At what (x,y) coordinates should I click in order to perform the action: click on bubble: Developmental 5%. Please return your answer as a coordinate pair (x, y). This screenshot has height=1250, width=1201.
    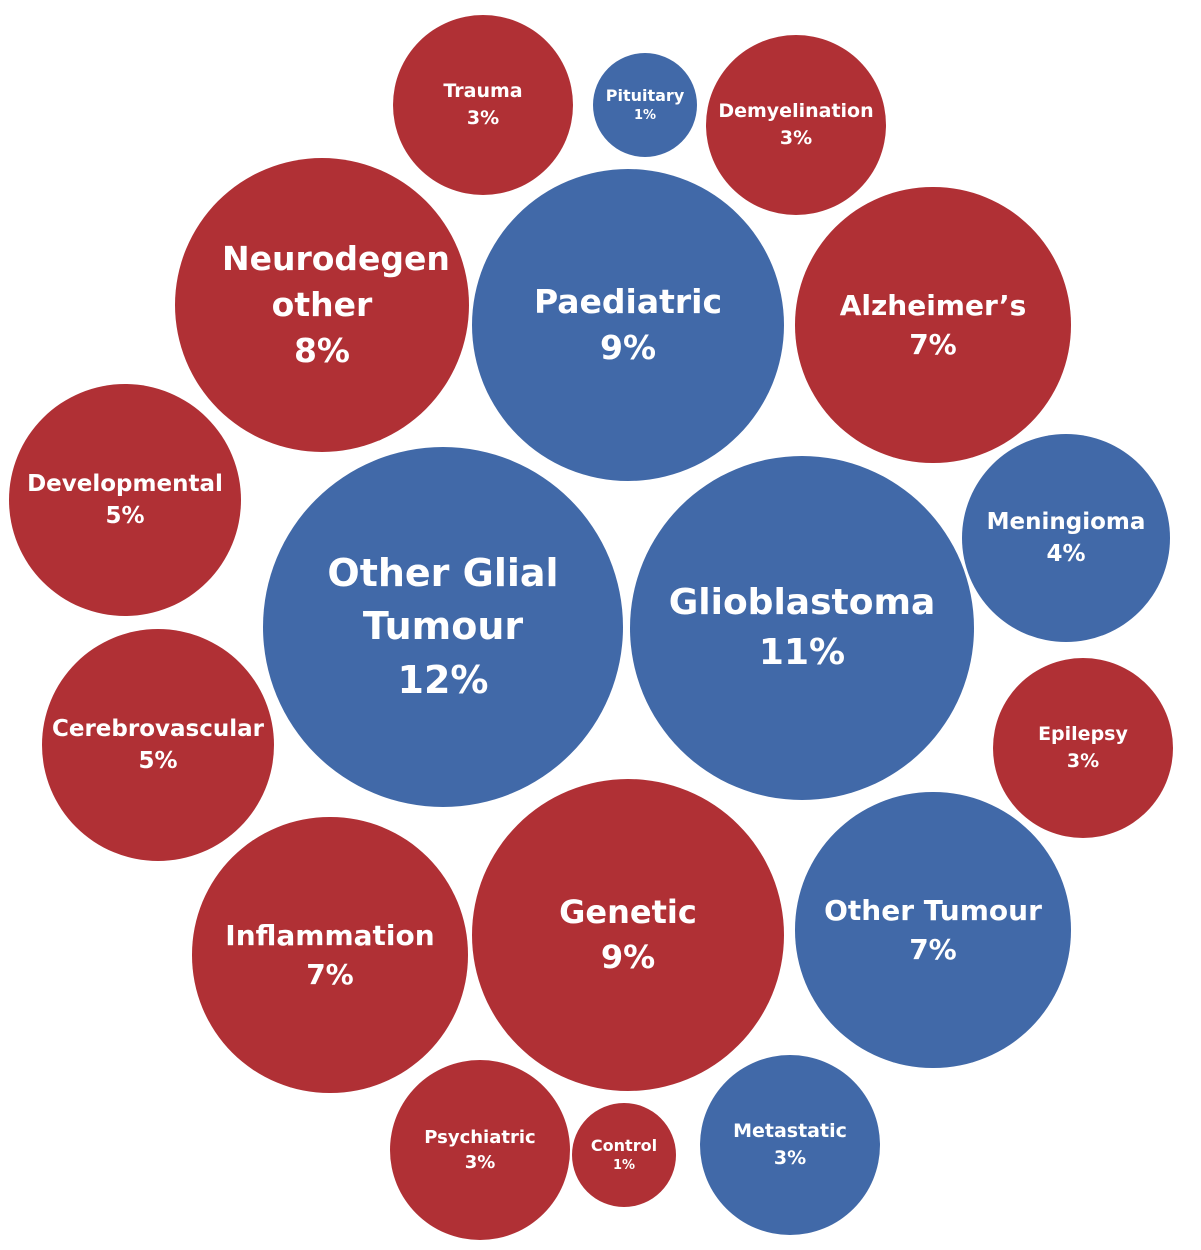
    Looking at the image, I should click on (125, 500).